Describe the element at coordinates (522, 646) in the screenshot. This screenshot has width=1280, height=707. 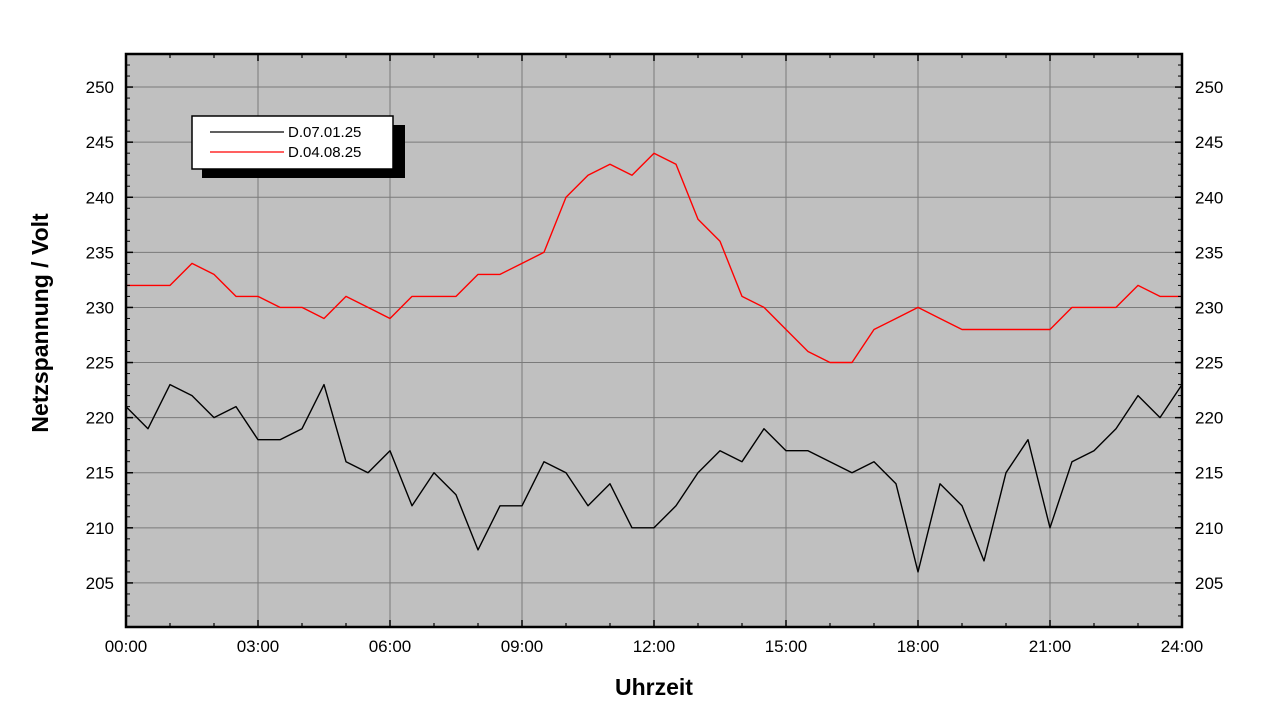
I see `x-tick-label: 09:00` at that location.